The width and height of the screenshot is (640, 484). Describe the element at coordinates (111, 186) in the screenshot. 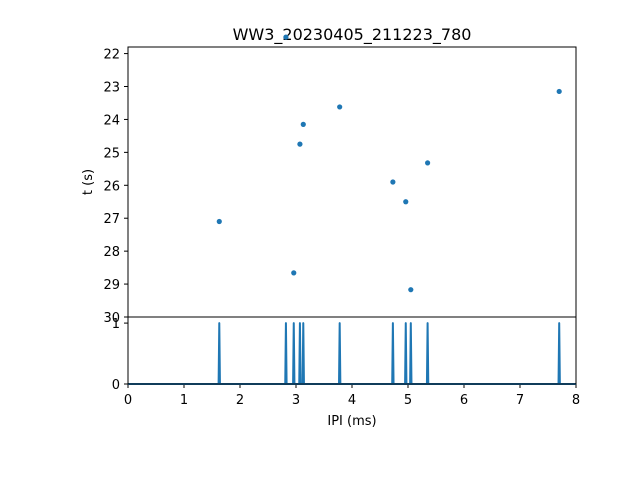

I see `y-tick-label: 26` at that location.